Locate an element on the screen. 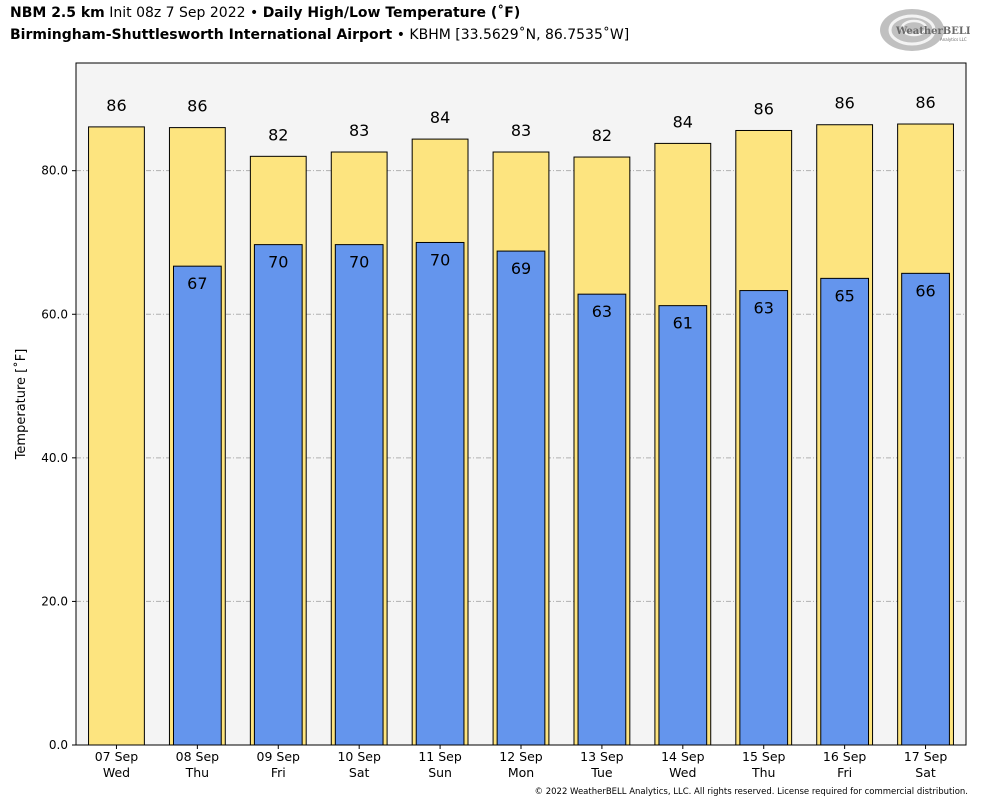  x-tick-label-date: 07 Sep is located at coordinates (117, 756).